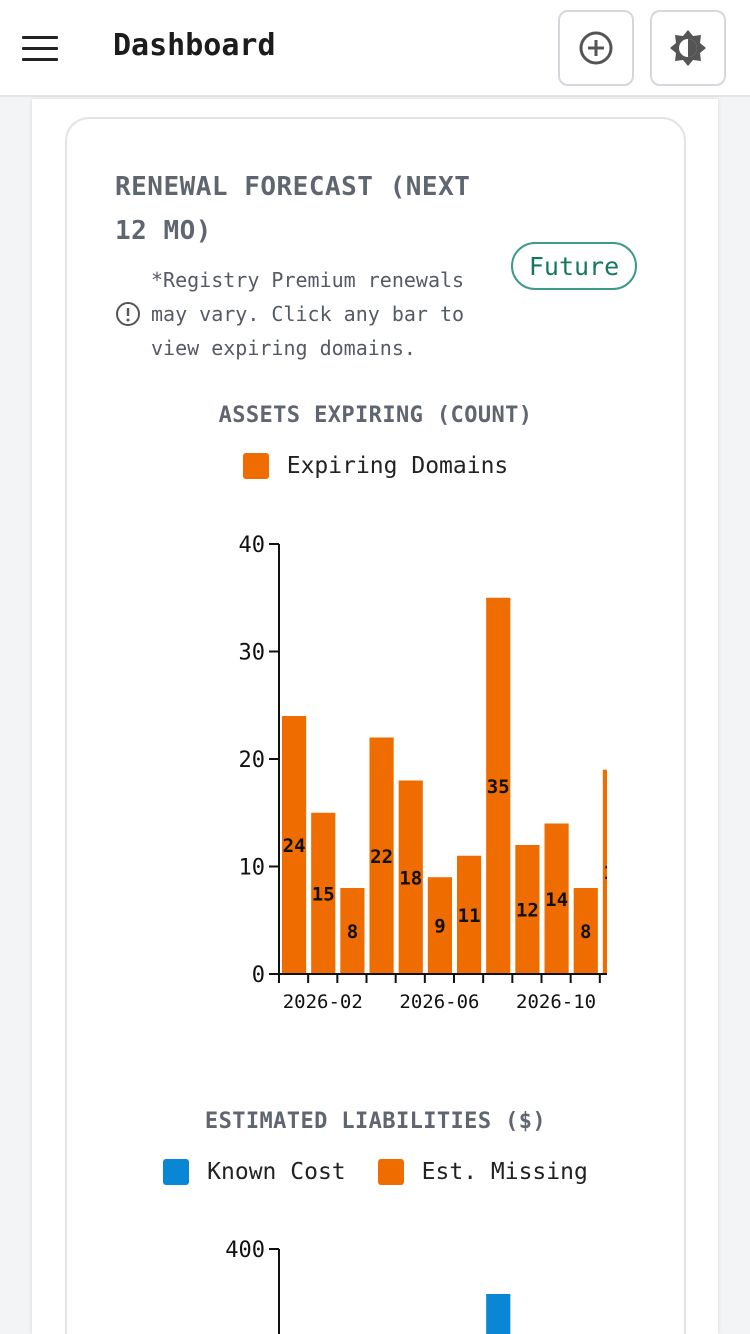 This screenshot has width=750, height=1334. Describe the element at coordinates (252, 653) in the screenshot. I see `y-tick-label: 30` at that location.